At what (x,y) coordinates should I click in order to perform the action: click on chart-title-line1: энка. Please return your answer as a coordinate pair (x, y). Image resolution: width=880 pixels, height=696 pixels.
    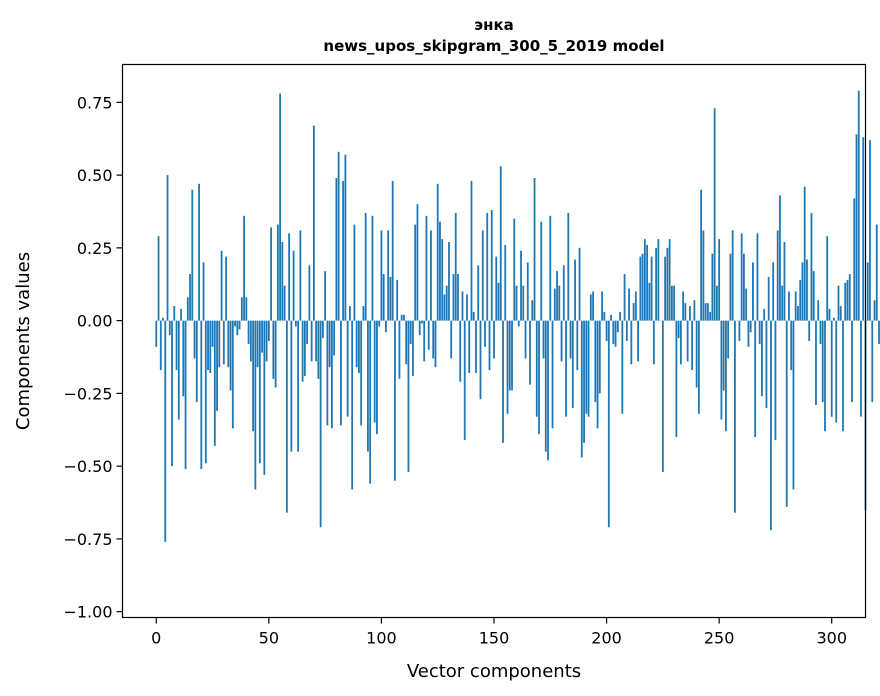
    Looking at the image, I should click on (494, 25).